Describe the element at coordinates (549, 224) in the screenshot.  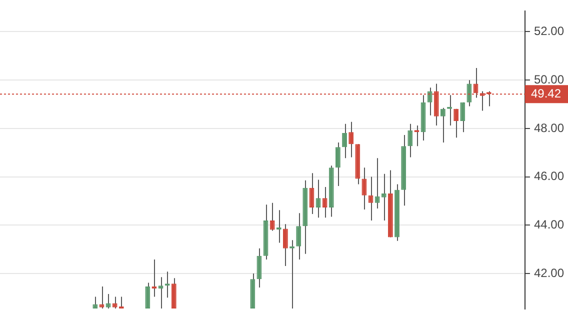
I see `y-tick-label: 44.00` at that location.